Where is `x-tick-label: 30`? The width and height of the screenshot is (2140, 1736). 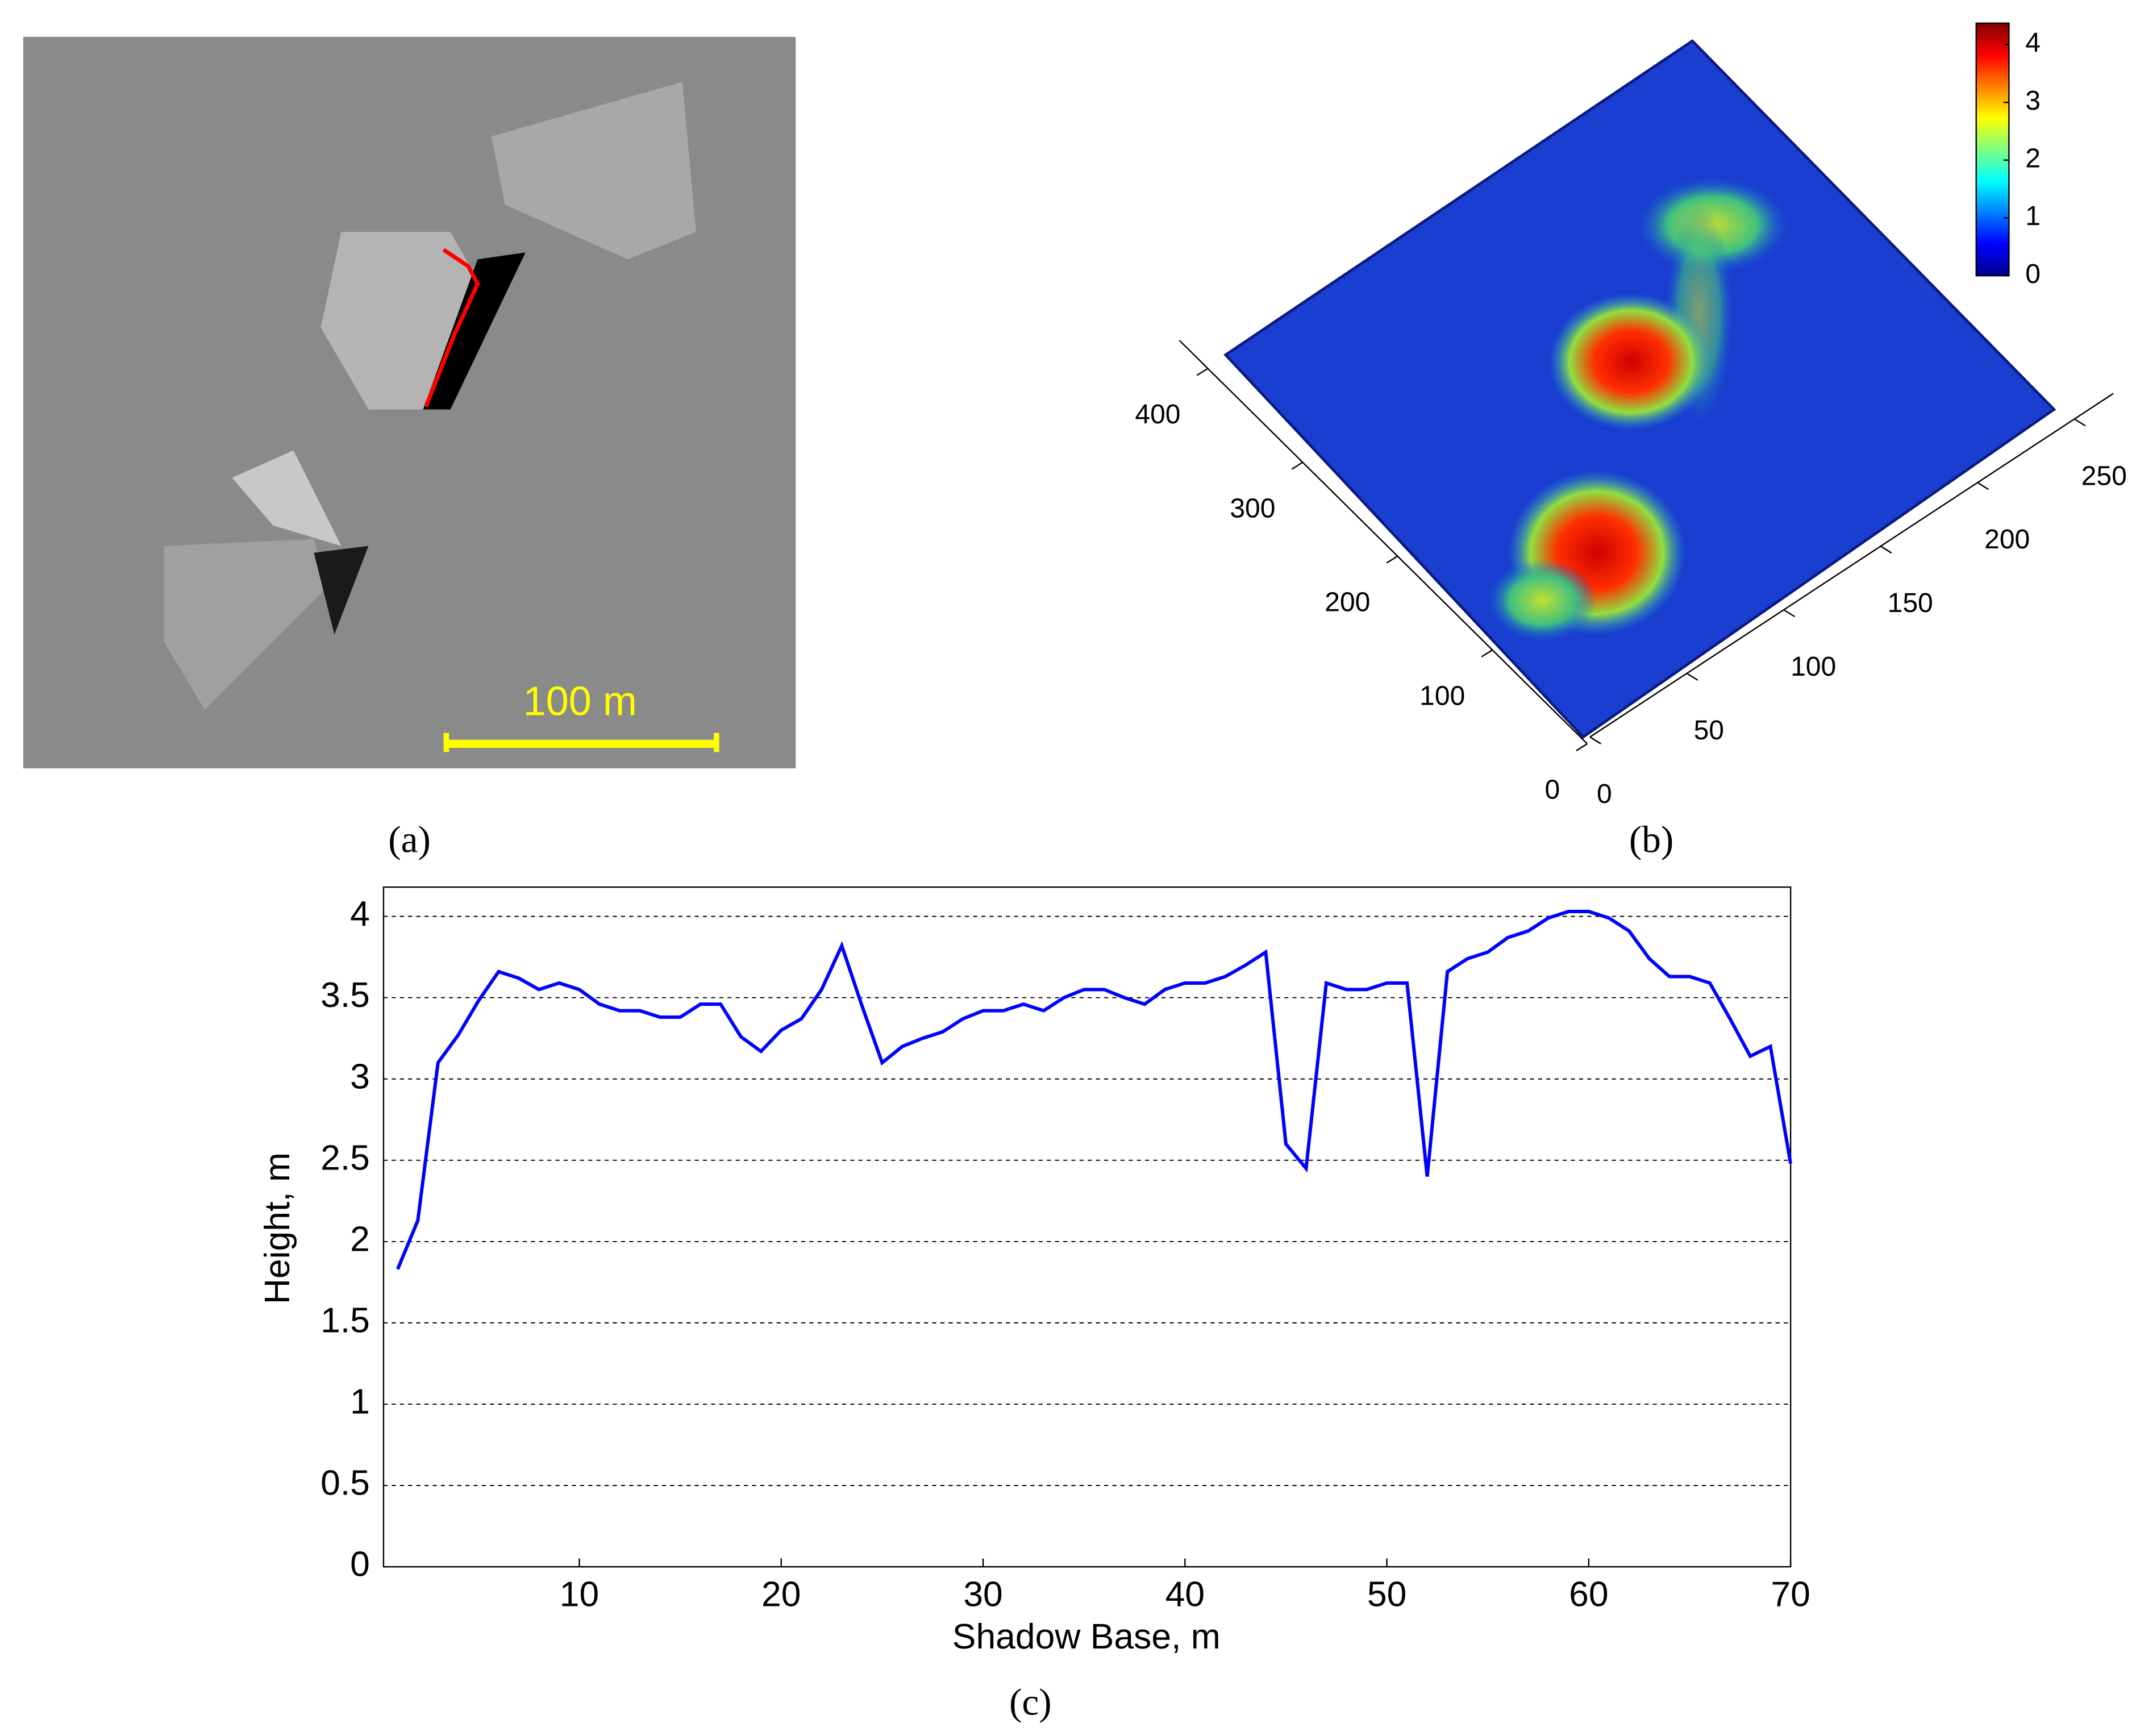
x-tick-label: 30 is located at coordinates (982, 1594).